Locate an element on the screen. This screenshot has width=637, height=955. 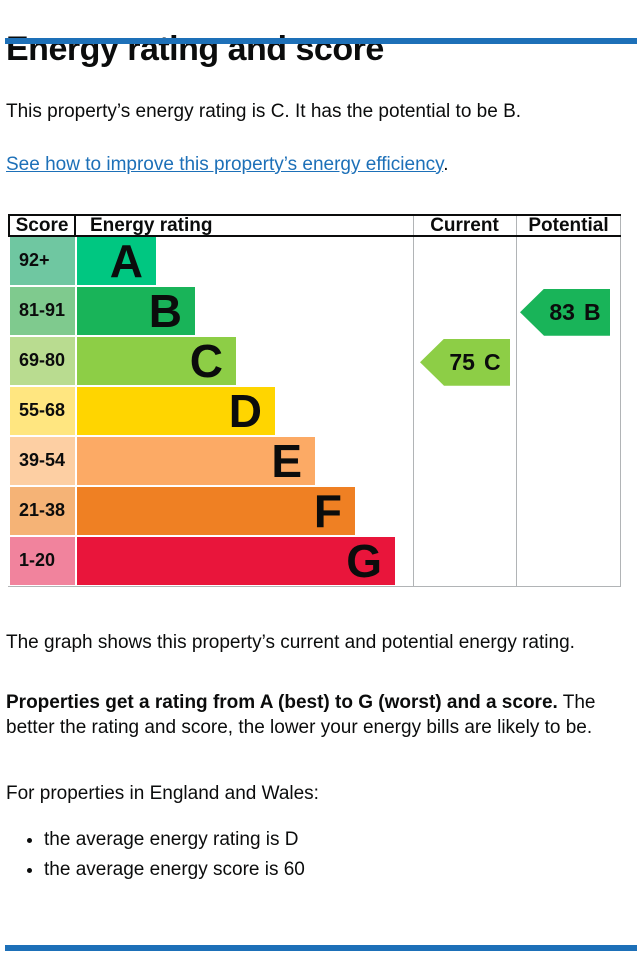
current-column-divider is located at coordinates (413, 399).